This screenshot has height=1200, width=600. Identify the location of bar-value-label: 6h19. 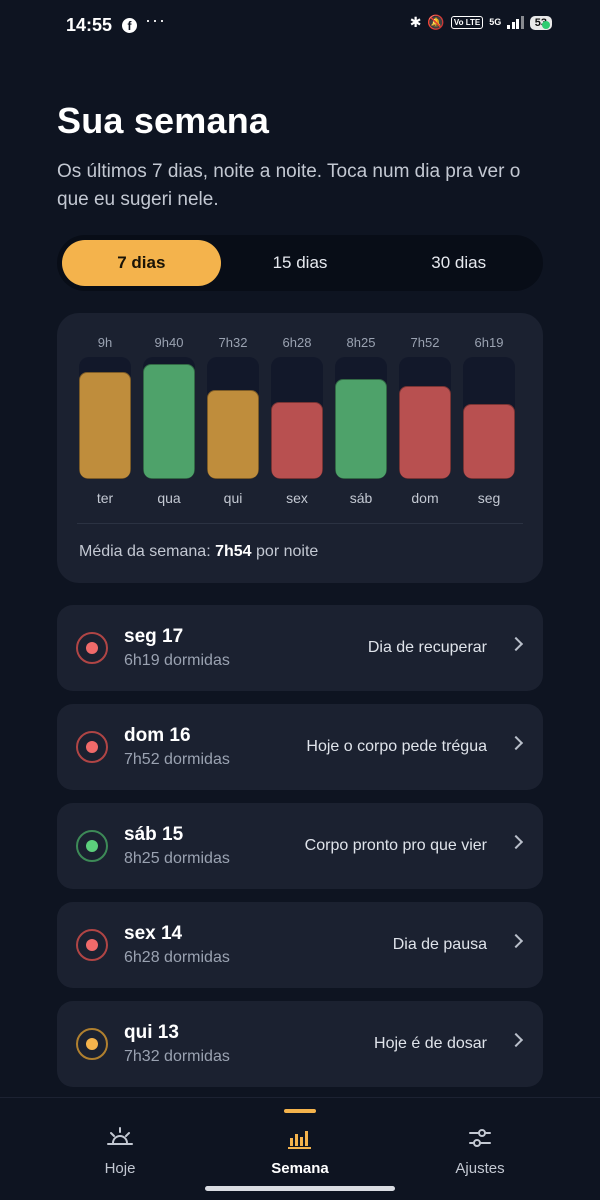
(489, 342).